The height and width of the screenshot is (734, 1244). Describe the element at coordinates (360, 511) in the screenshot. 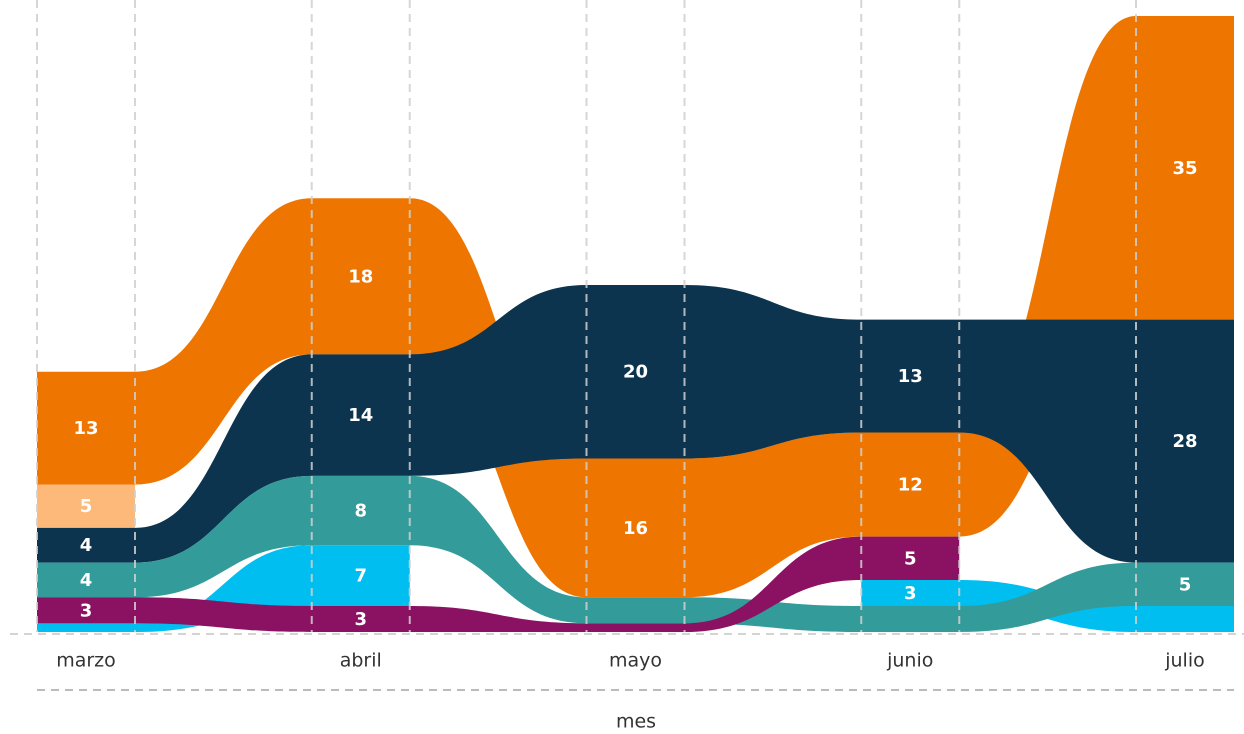

I see `data-label: 8` at that location.